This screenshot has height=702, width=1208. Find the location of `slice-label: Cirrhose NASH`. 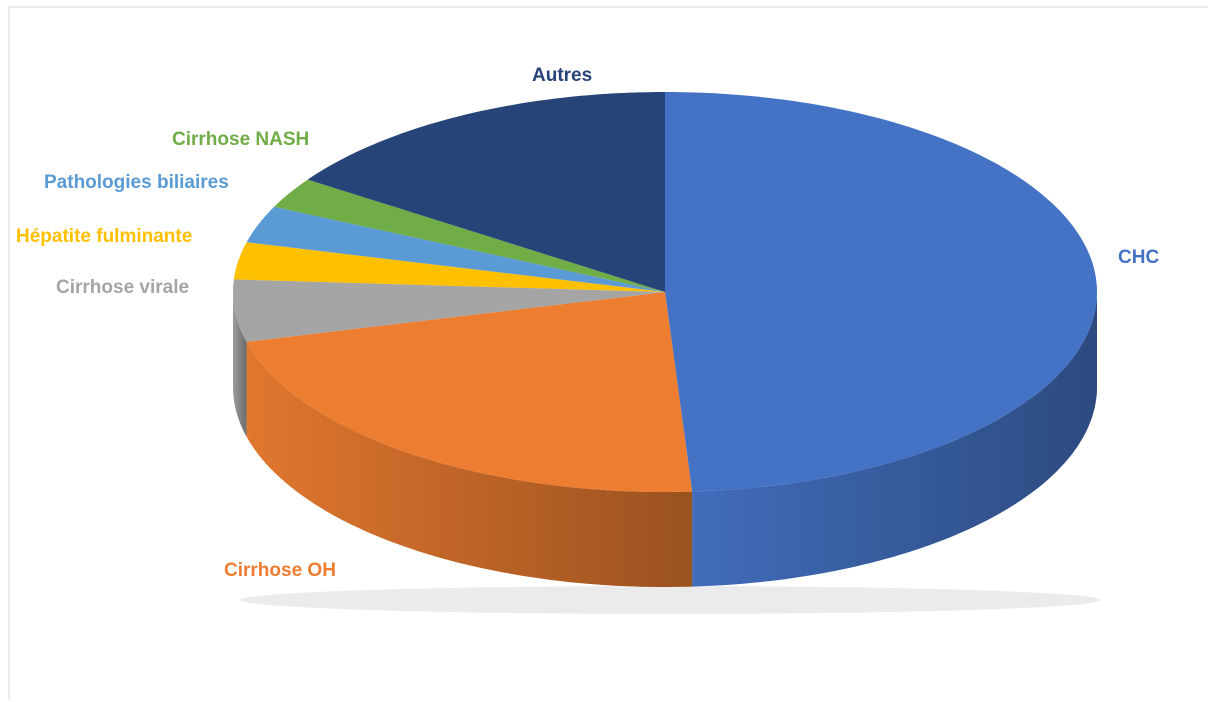

slice-label: Cirrhose NASH is located at coordinates (240, 139).